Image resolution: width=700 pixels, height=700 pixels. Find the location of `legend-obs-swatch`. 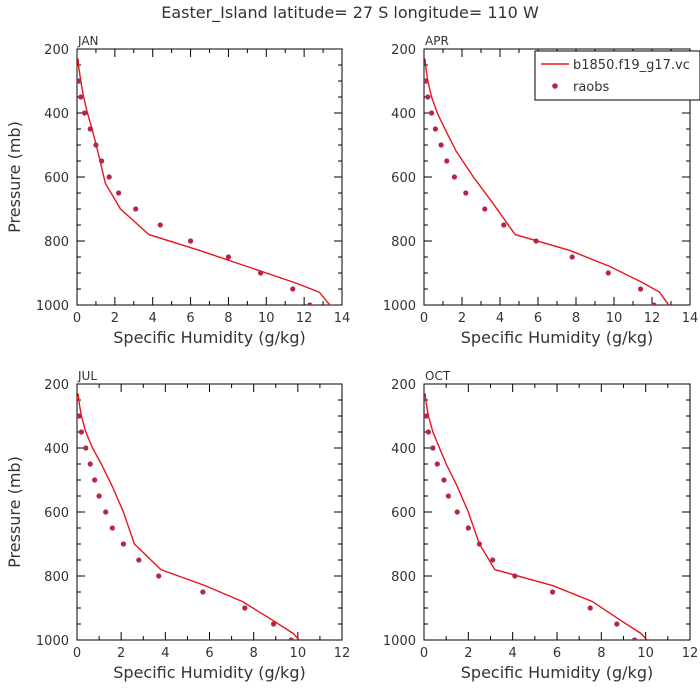

legend-obs-swatch is located at coordinates (555, 86).